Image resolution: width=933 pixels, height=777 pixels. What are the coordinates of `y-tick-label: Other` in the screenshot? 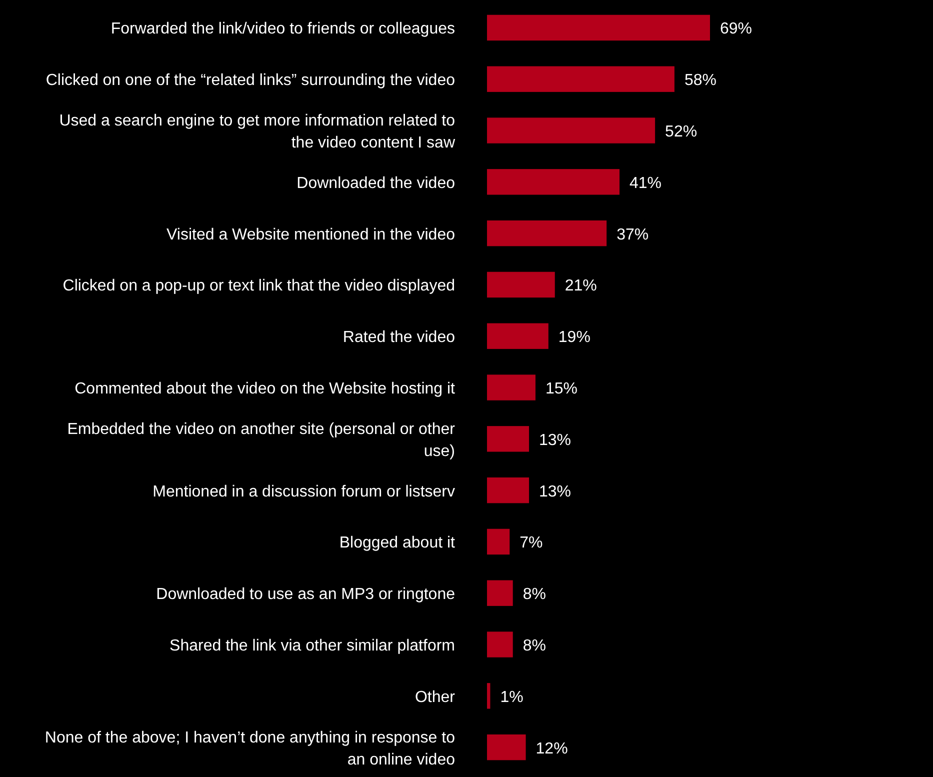 It's located at (435, 697).